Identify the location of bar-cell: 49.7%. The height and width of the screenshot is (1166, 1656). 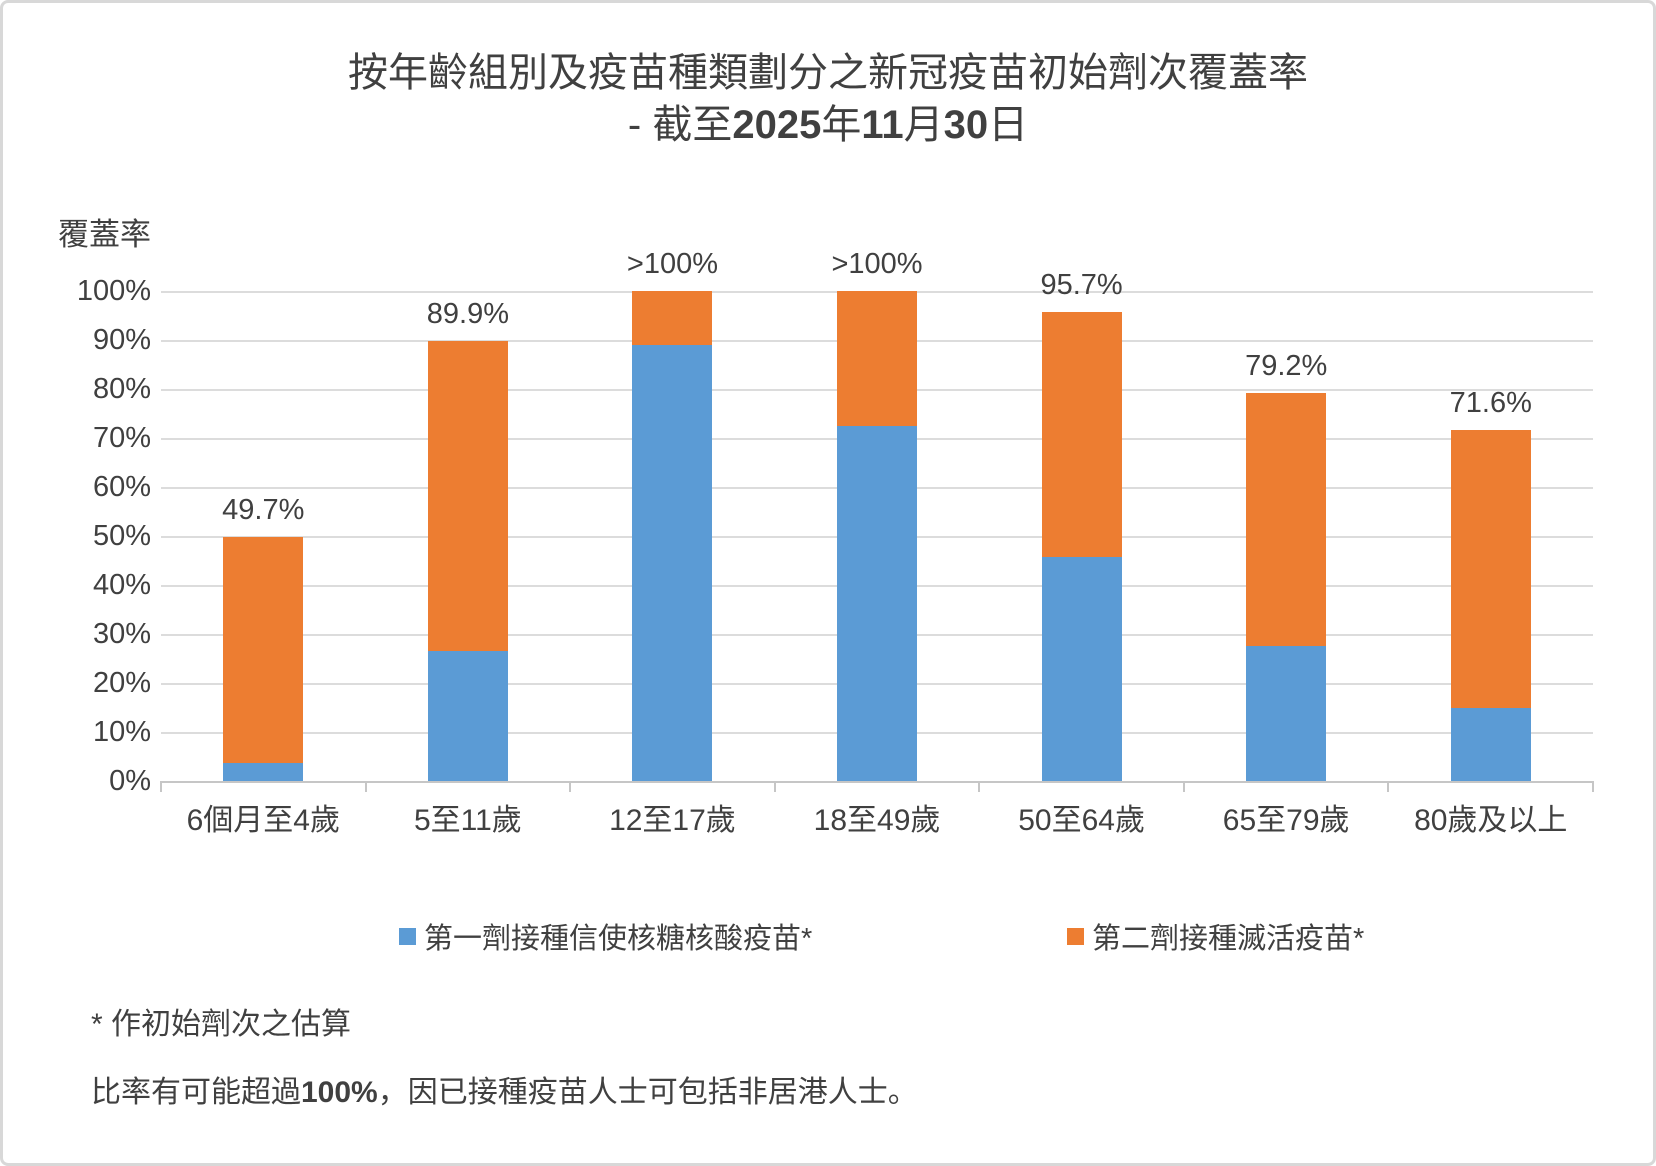
(263, 536).